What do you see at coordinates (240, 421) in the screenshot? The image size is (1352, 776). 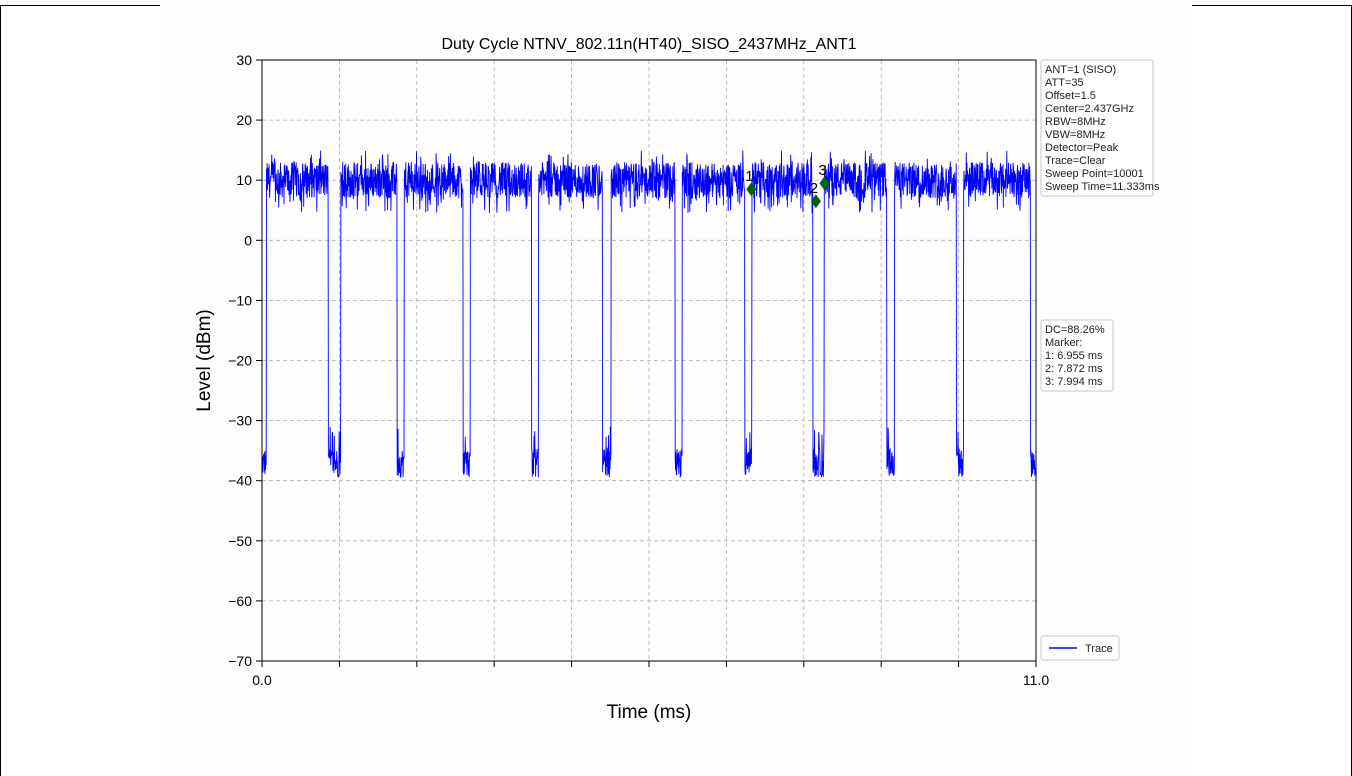 I see `y-tick-label: −30` at bounding box center [240, 421].